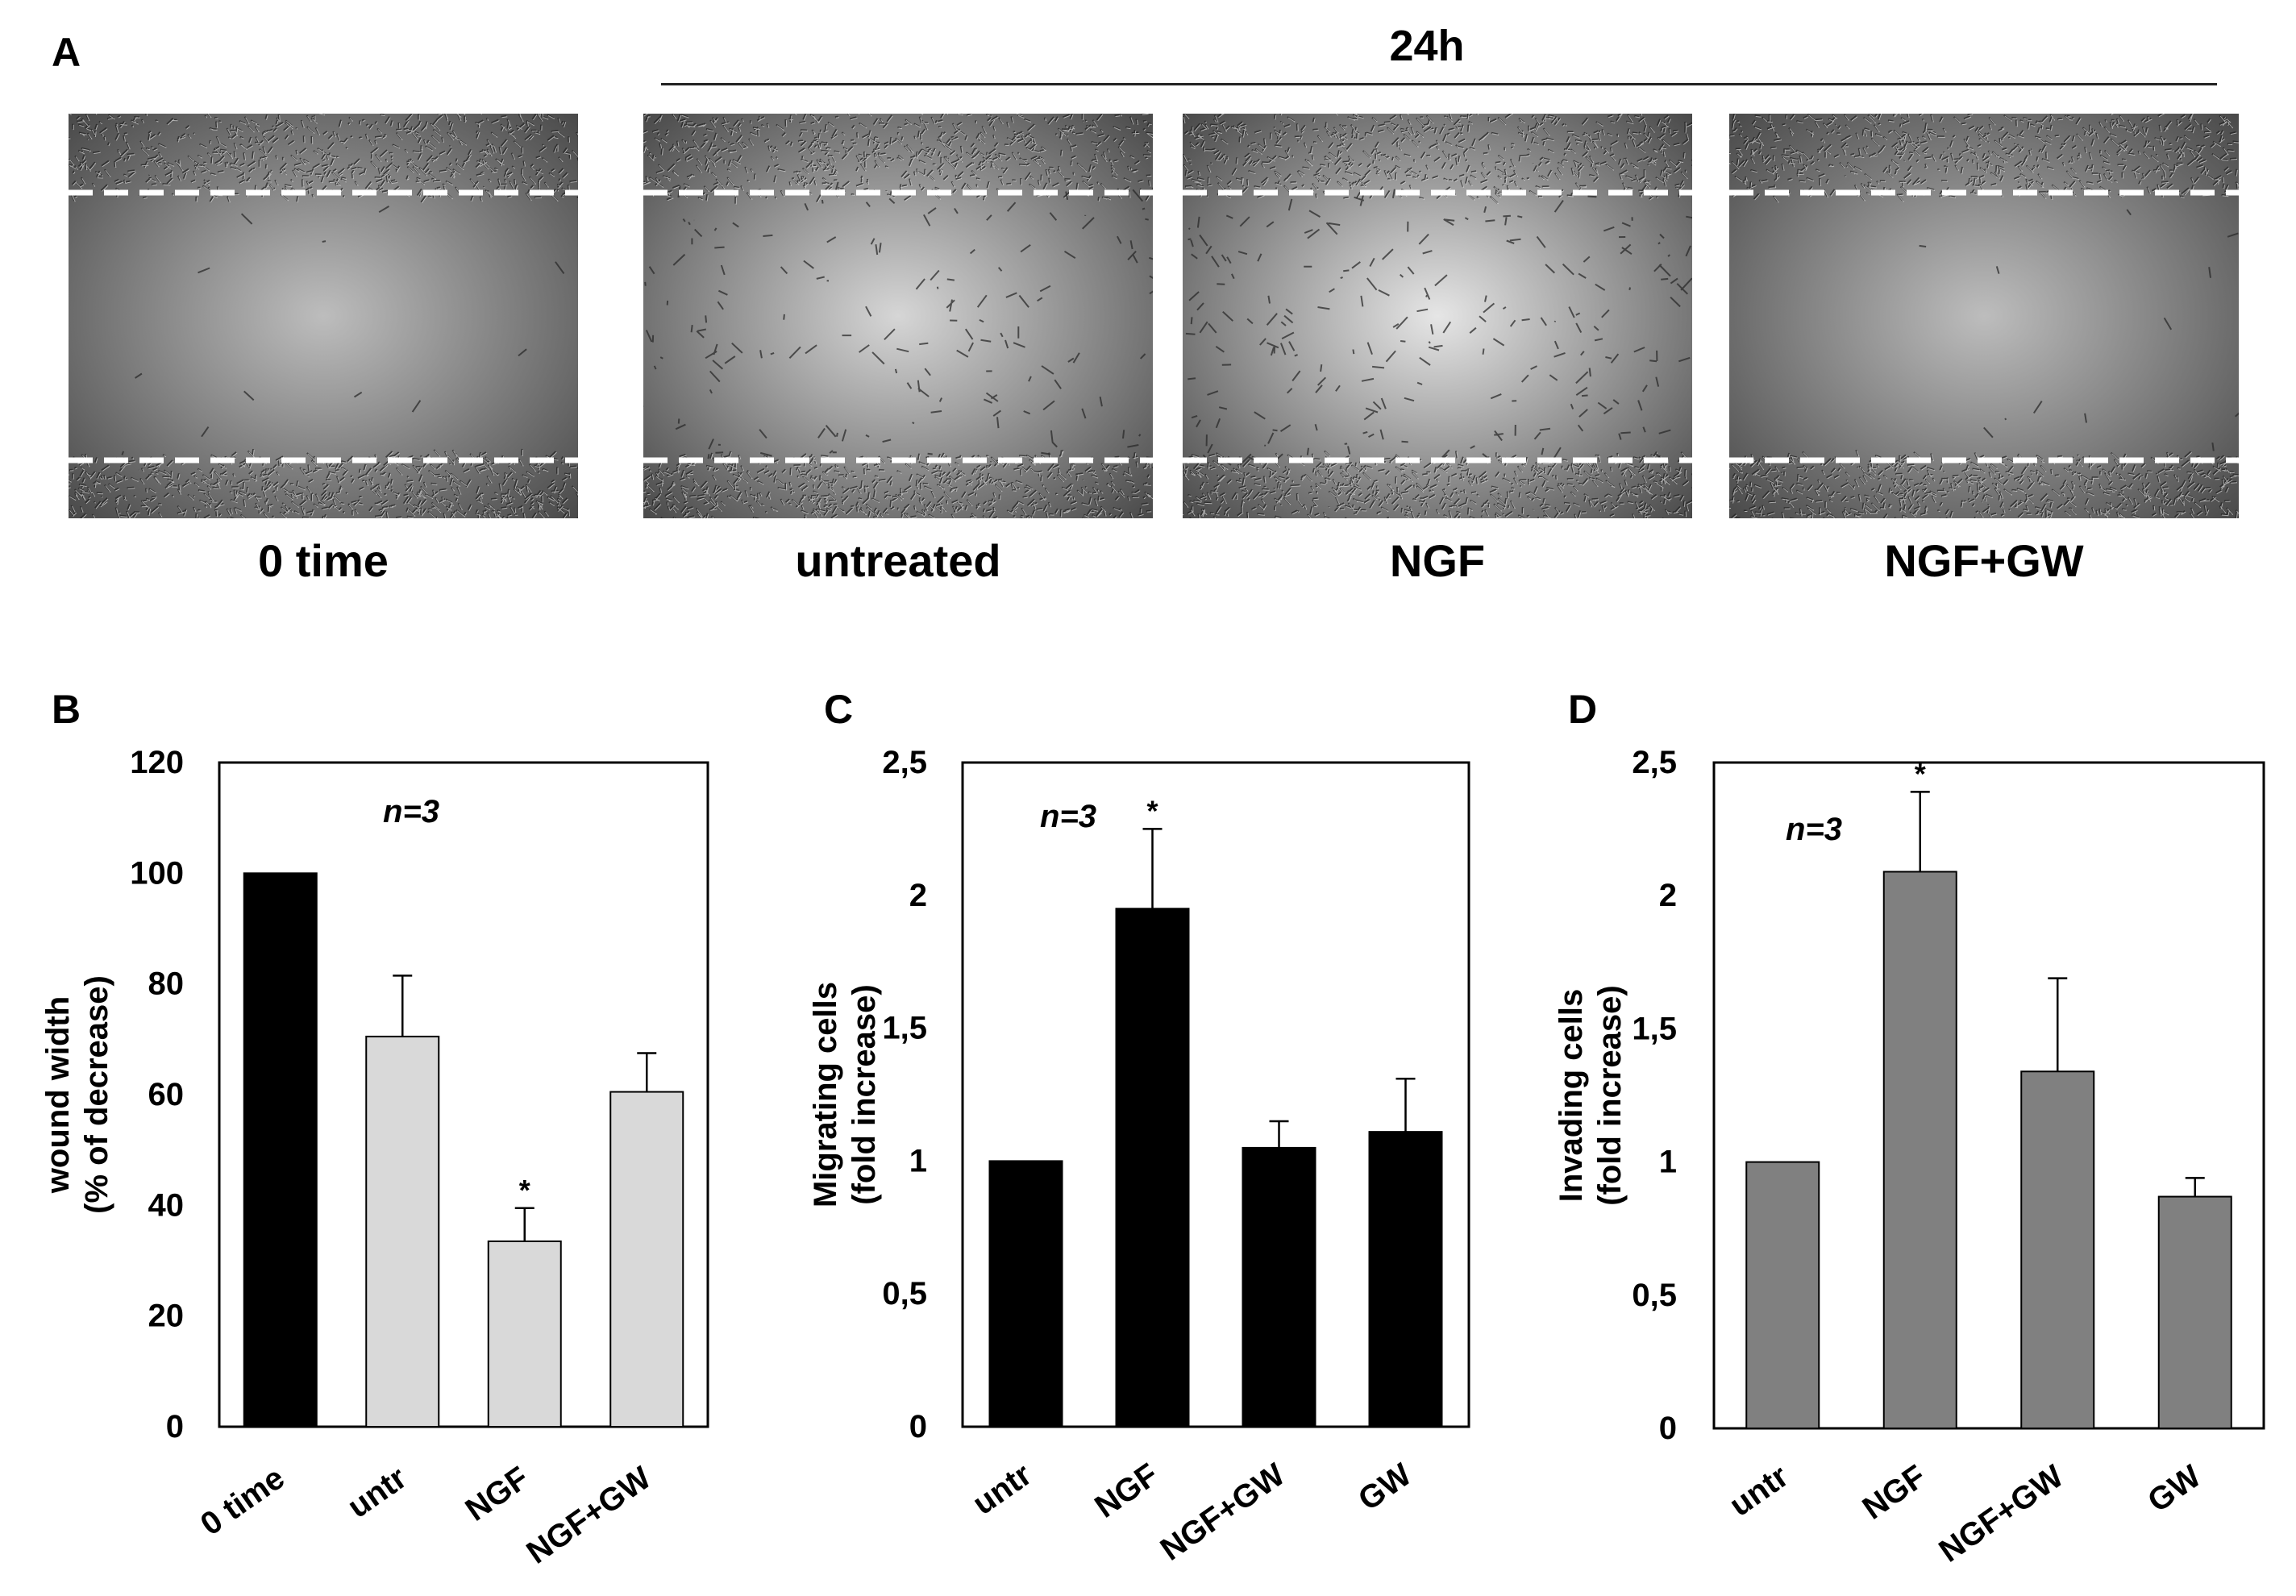 Image resolution: width=2296 pixels, height=1596 pixels. Describe the element at coordinates (1427, 46) in the screenshot. I see `timepoint-label: 24h` at that location.